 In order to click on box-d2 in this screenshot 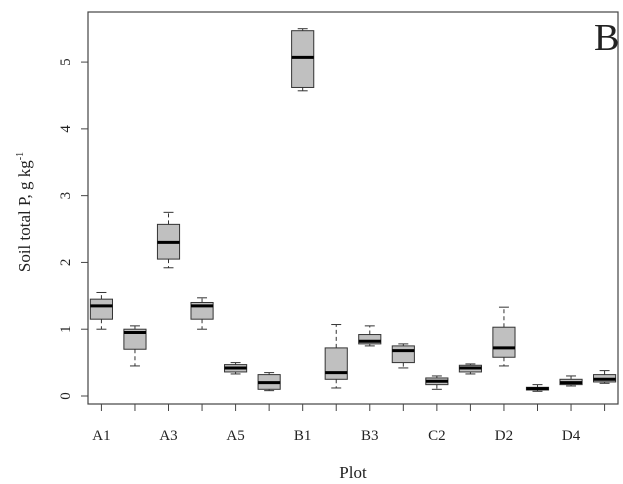, I will do `click(504, 336)`.